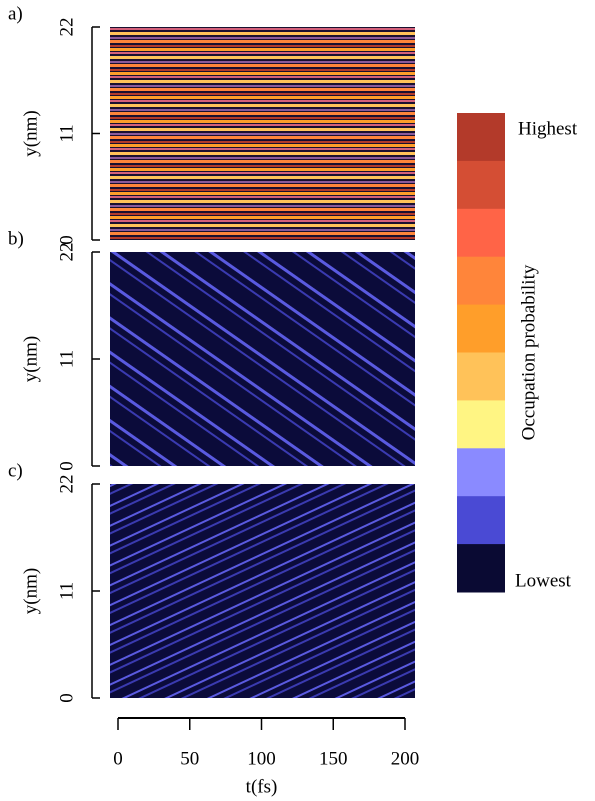 The image size is (595, 801). Describe the element at coordinates (262, 786) in the screenshot. I see `x-axis-label: t(fs)` at that location.